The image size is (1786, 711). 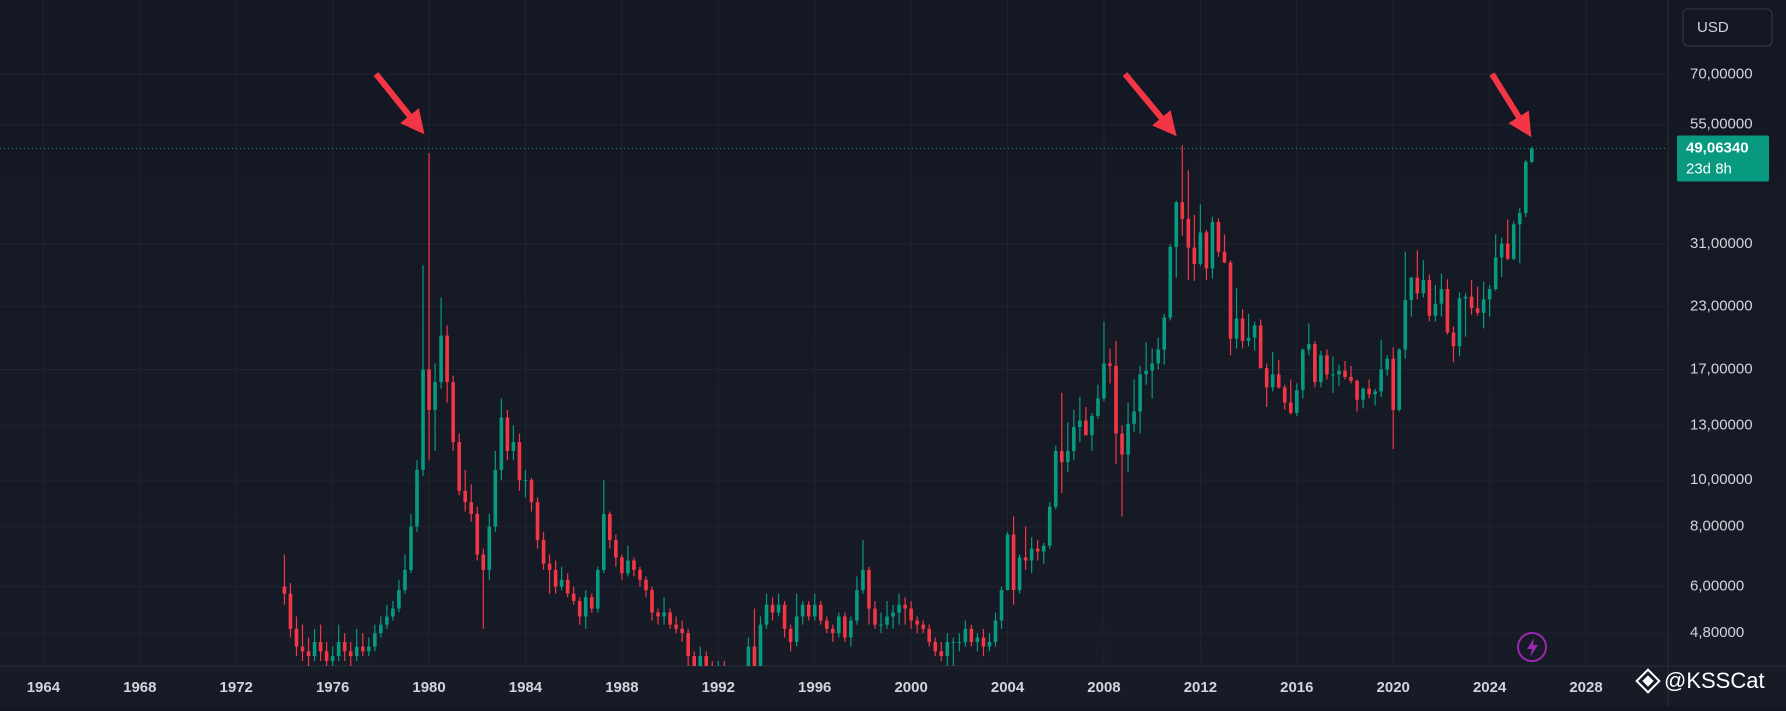 I want to click on x-tick-label: 2024, so click(x=1490, y=687).